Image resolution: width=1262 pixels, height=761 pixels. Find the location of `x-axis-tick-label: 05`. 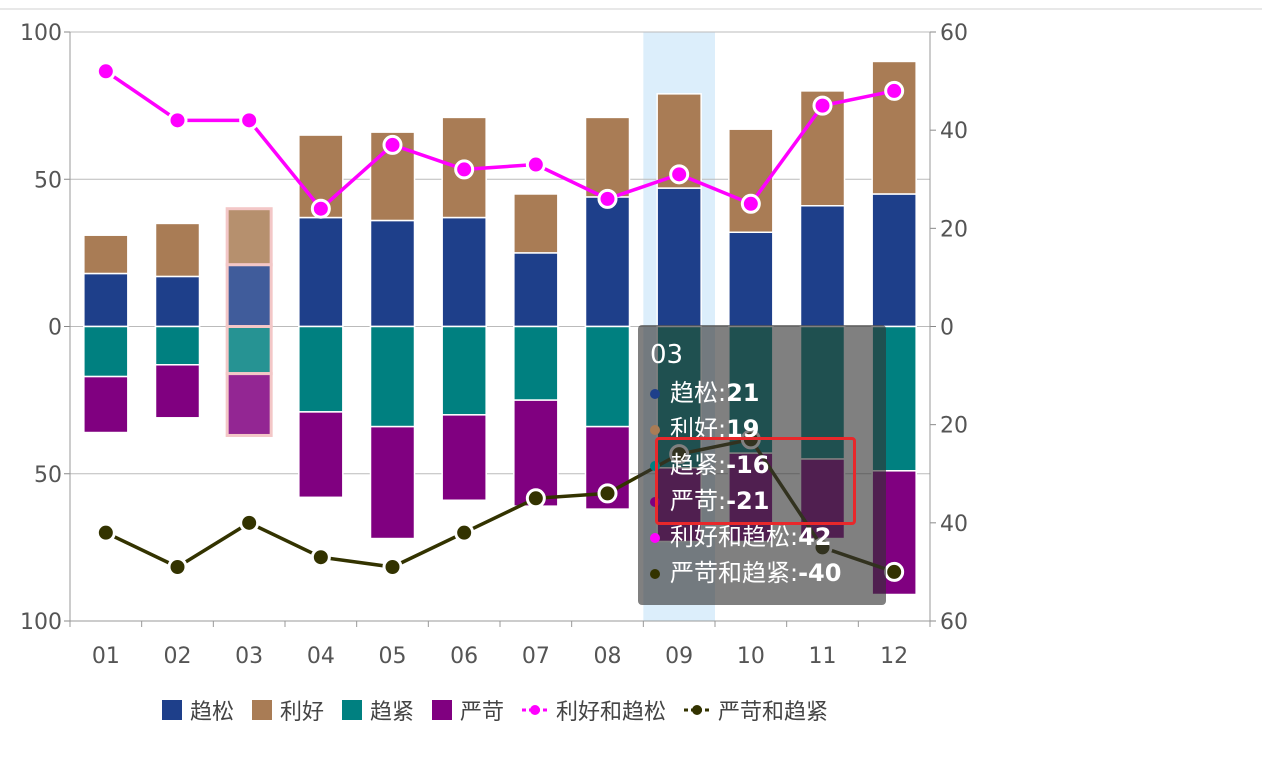

x-axis-tick-label: 05 is located at coordinates (393, 656).